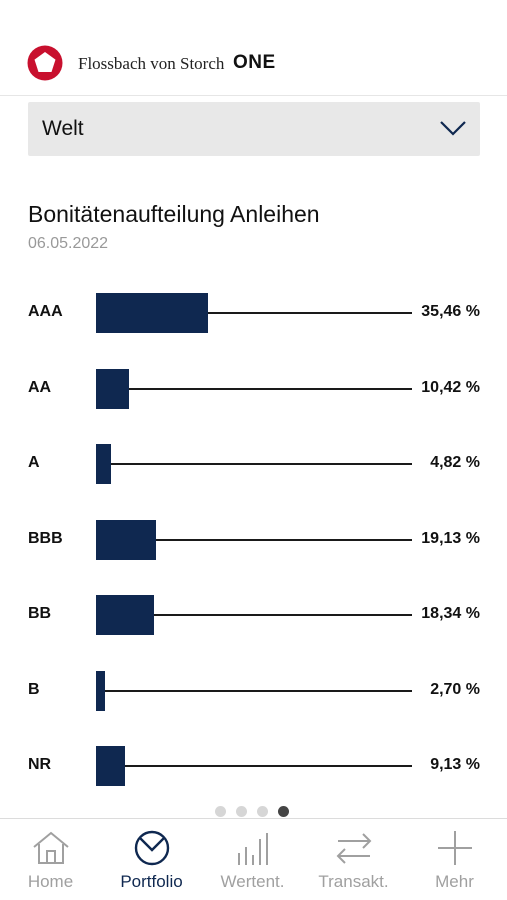 The image size is (507, 900). What do you see at coordinates (450, 311) in the screenshot?
I see `value-label: 35,46 %` at bounding box center [450, 311].